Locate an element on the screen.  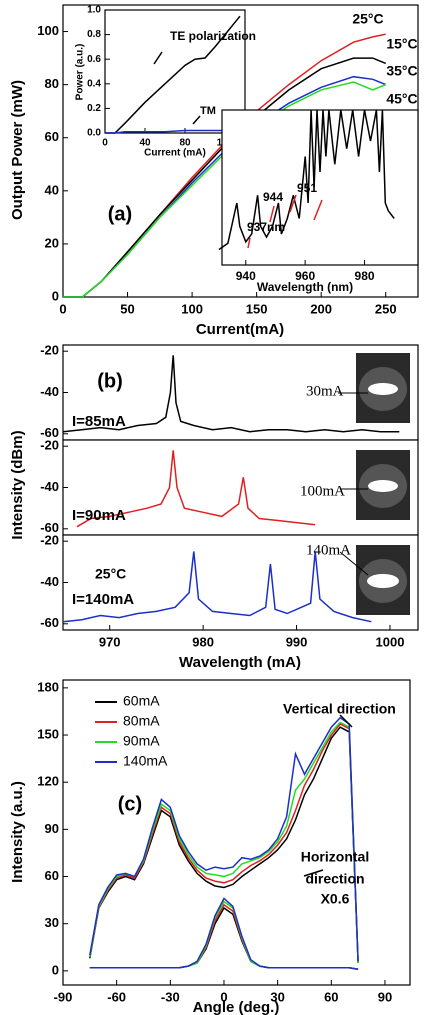
x-tick-label: 50 is located at coordinates (127, 308).